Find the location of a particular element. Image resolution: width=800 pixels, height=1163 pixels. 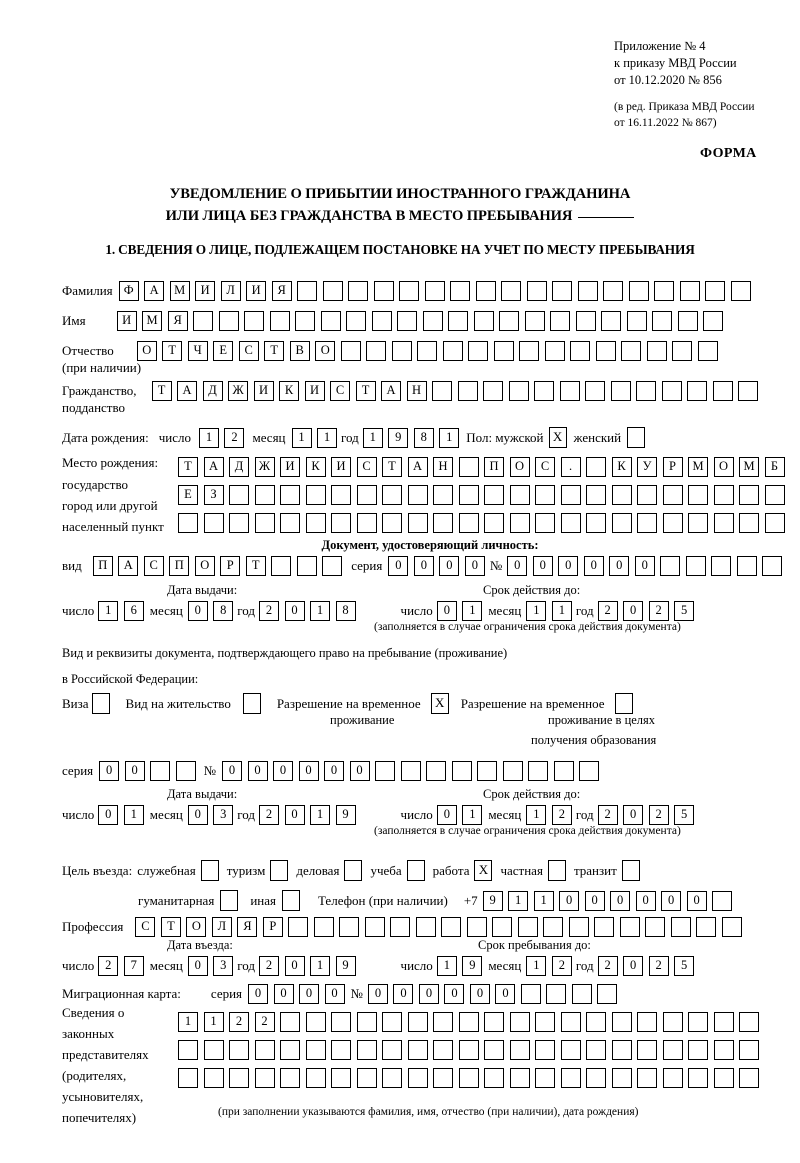

char-cell: Л is located at coordinates (230, 291).